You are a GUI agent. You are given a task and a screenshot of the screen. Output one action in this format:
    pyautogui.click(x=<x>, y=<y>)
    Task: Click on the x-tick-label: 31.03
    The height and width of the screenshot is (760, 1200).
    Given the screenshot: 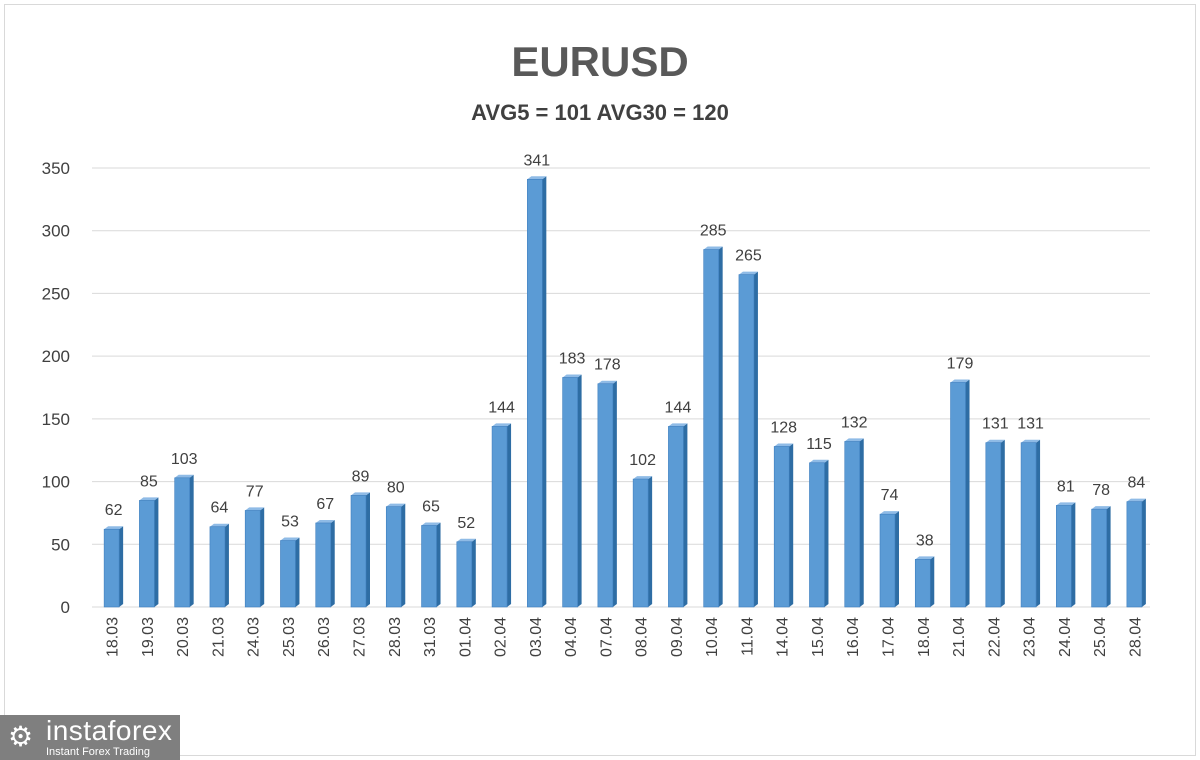 What is the action you would take?
    pyautogui.click(x=430, y=637)
    